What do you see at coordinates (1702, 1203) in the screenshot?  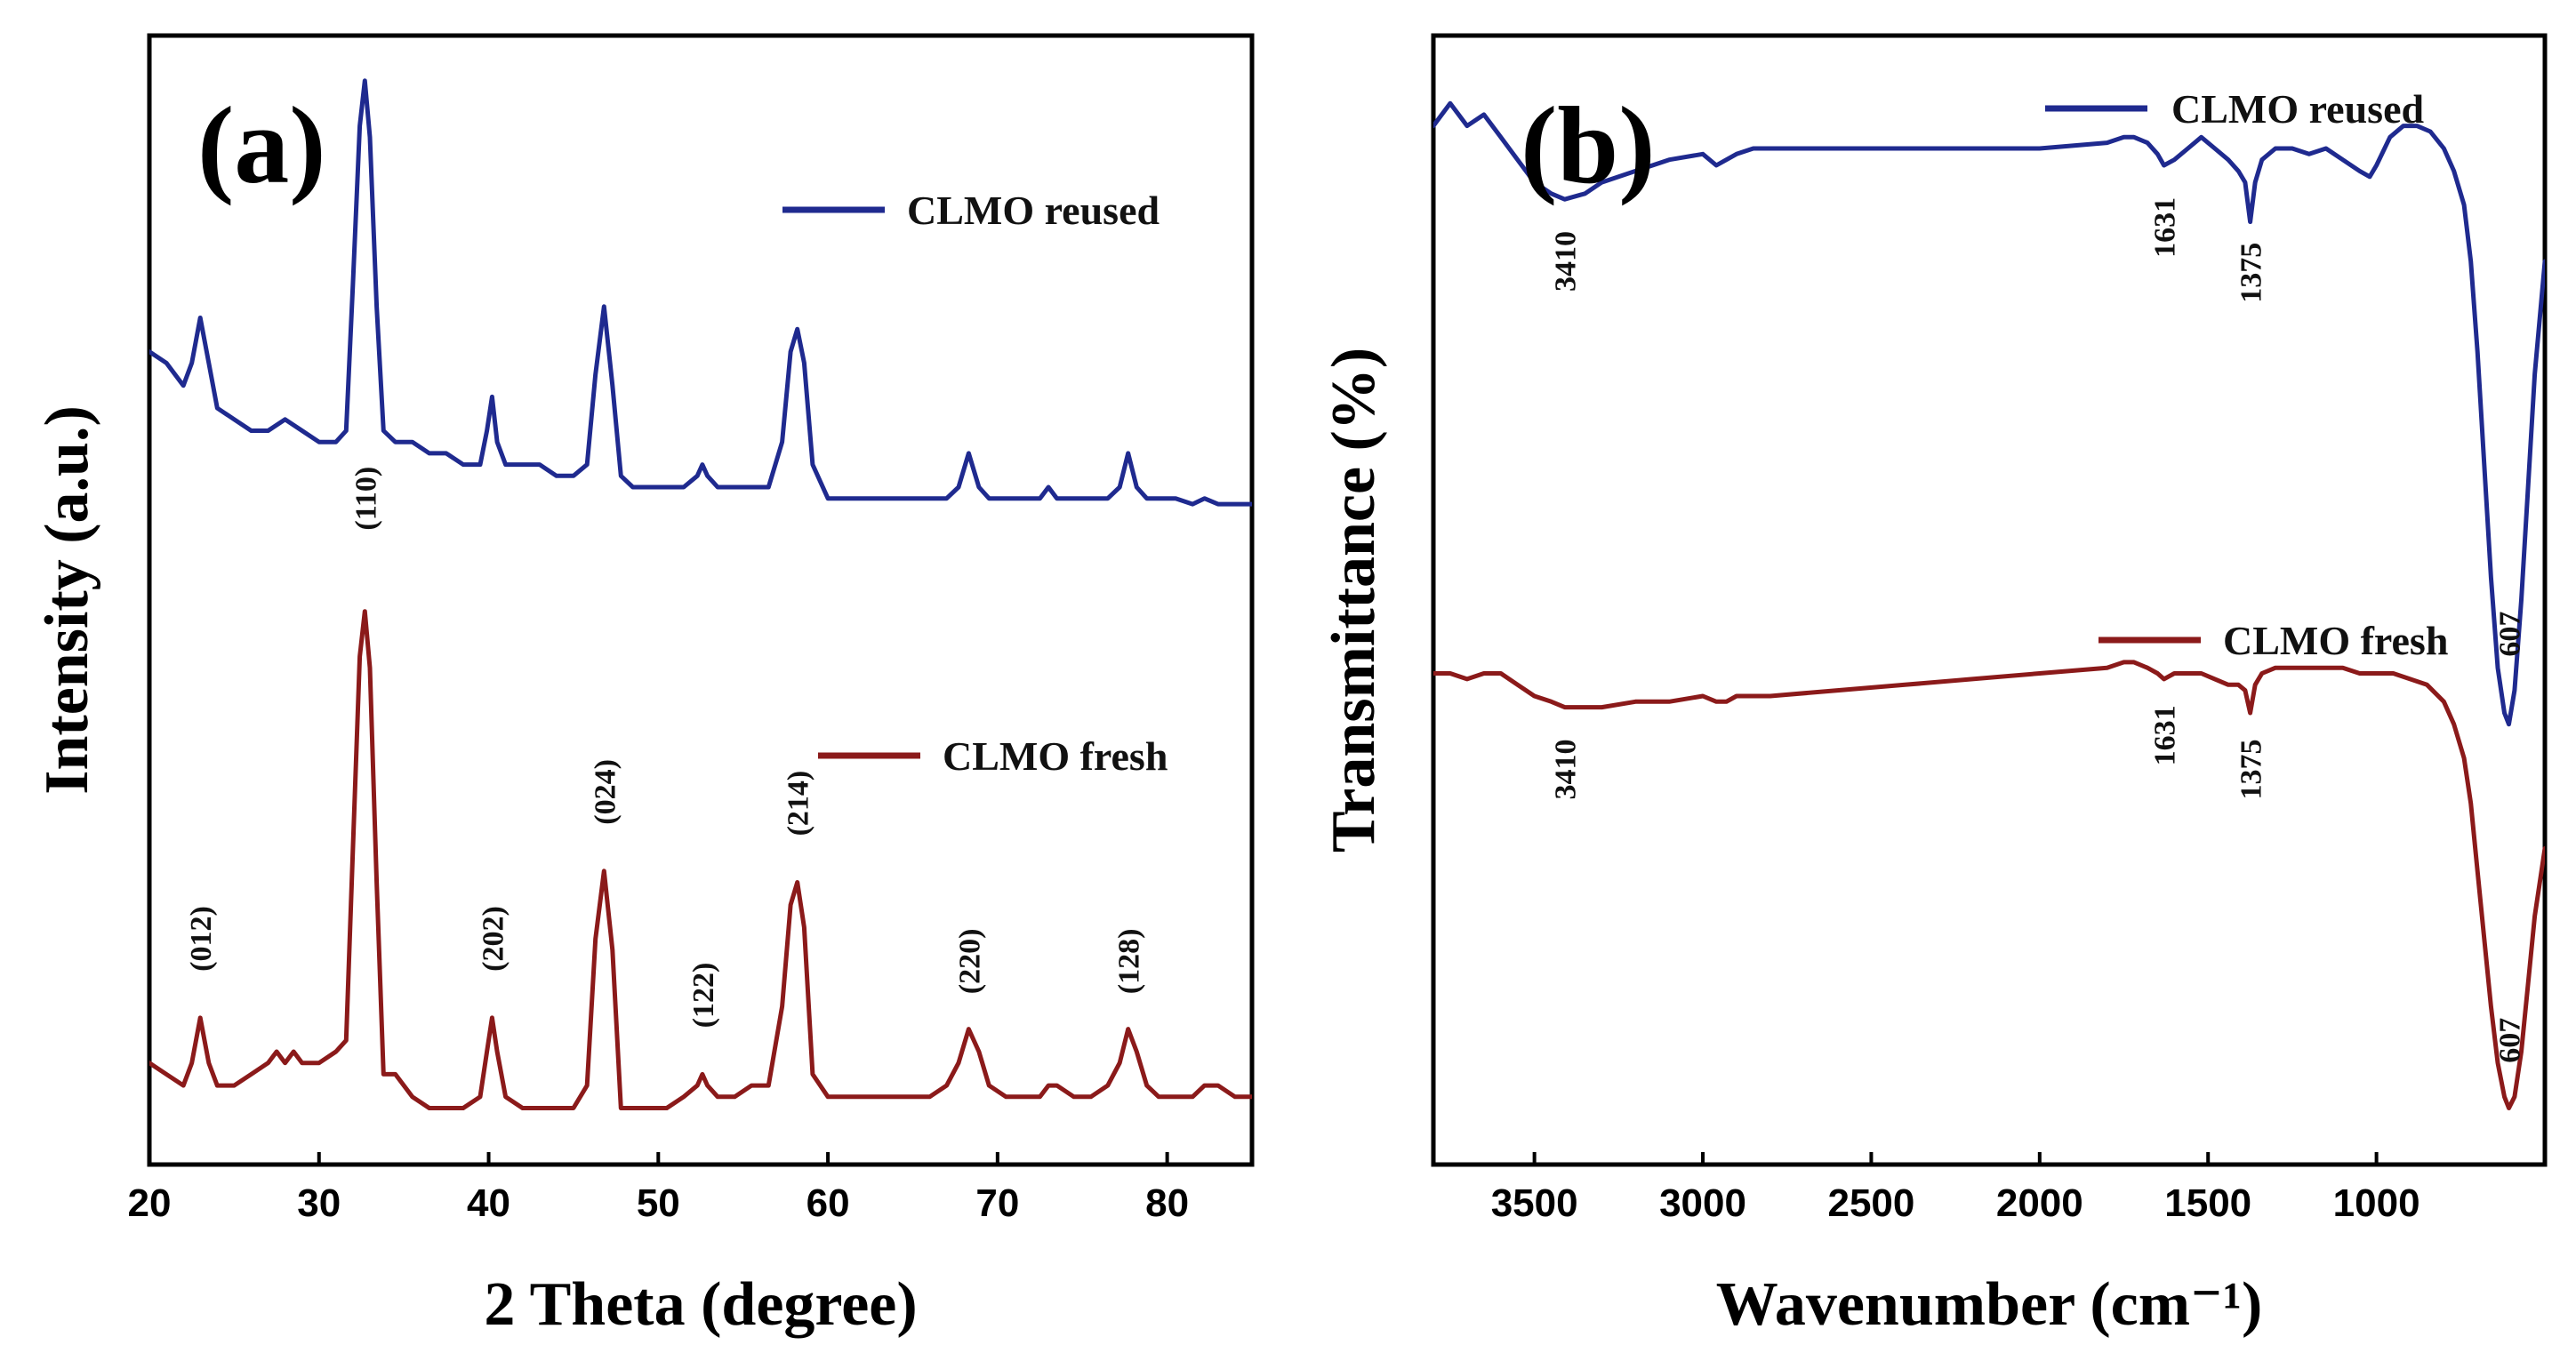 I see `panel-b-x-tick-label: 3000` at bounding box center [1702, 1203].